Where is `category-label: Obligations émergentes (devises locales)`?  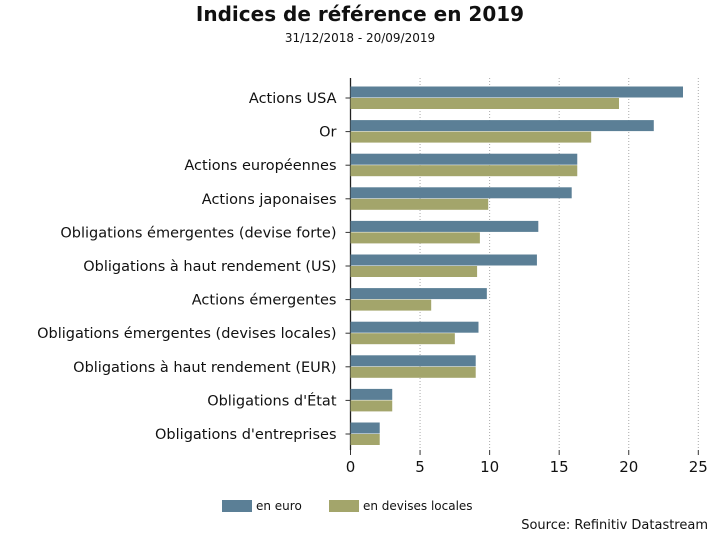 category-label: Obligations émergentes (devises locales) is located at coordinates (186, 334).